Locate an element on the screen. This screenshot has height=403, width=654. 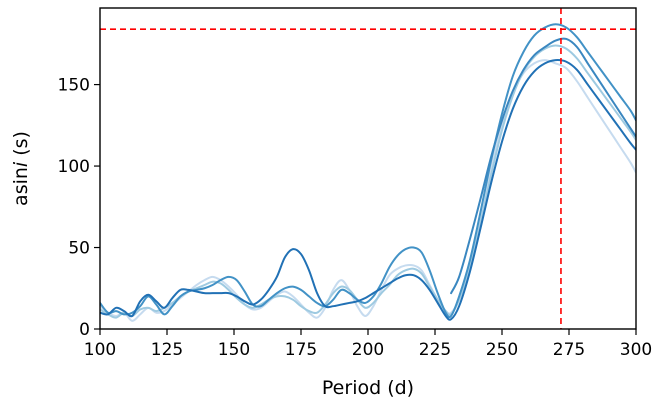
x-tick-label: 100 is located at coordinates (100, 350).